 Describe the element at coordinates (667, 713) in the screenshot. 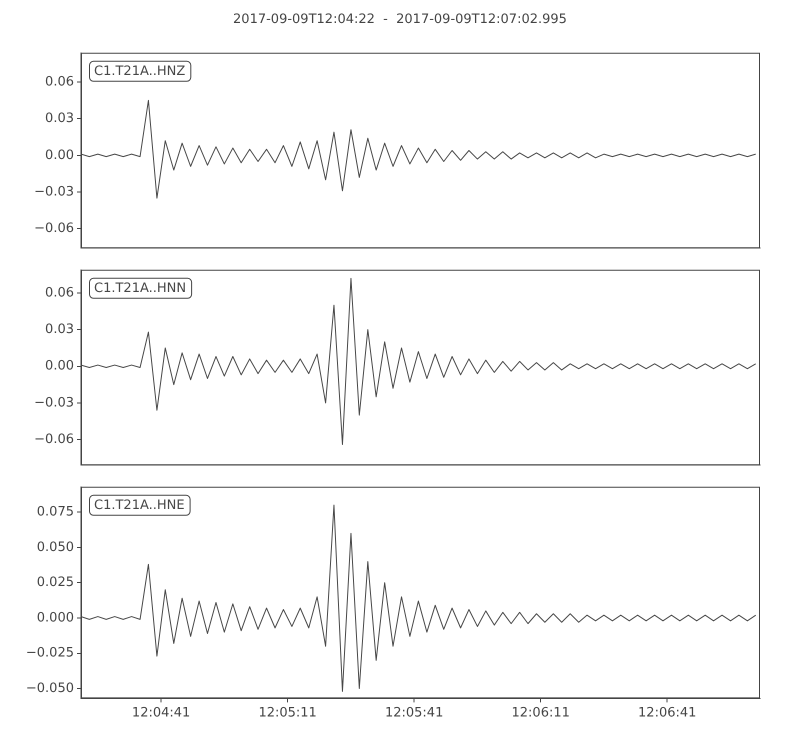

I see `x-tick-label: 12:06:41` at that location.